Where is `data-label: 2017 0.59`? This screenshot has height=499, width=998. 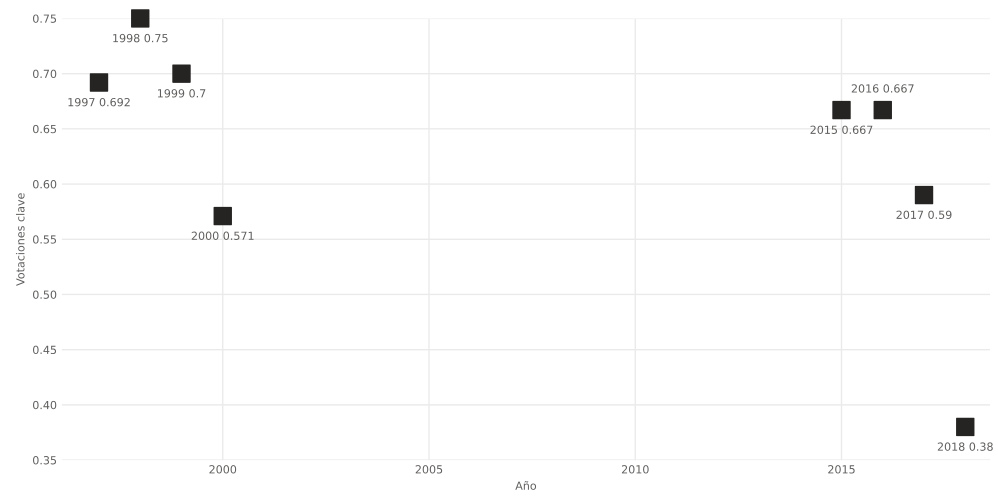
data-label: 2017 0.59 is located at coordinates (924, 214).